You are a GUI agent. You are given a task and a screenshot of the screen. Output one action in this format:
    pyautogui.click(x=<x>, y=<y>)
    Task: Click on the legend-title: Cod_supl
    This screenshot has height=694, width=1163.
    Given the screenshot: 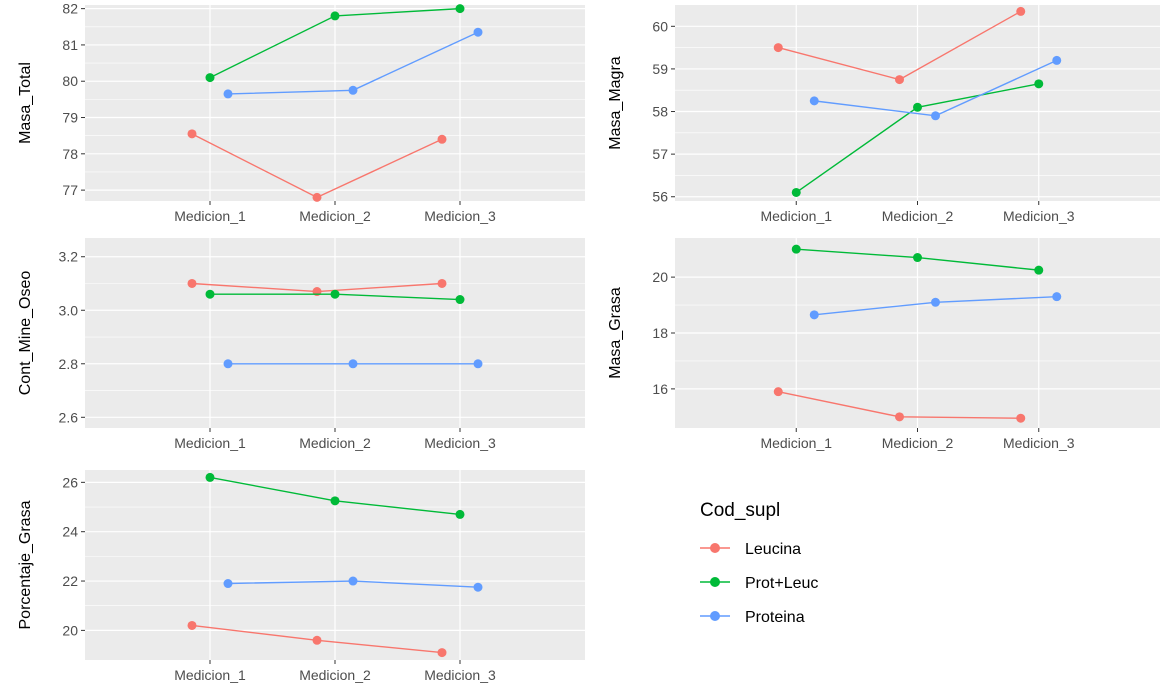 What is the action you would take?
    pyautogui.click(x=740, y=510)
    